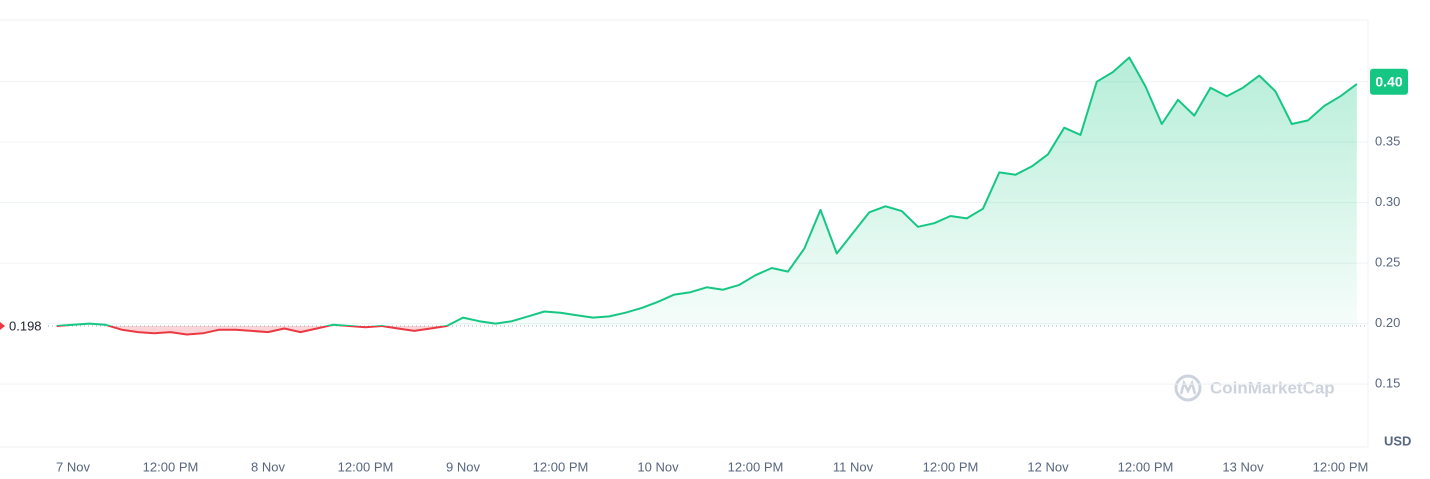 The width and height of the screenshot is (1430, 479). I want to click on x-tick-label: 12 Nov, so click(1048, 466).